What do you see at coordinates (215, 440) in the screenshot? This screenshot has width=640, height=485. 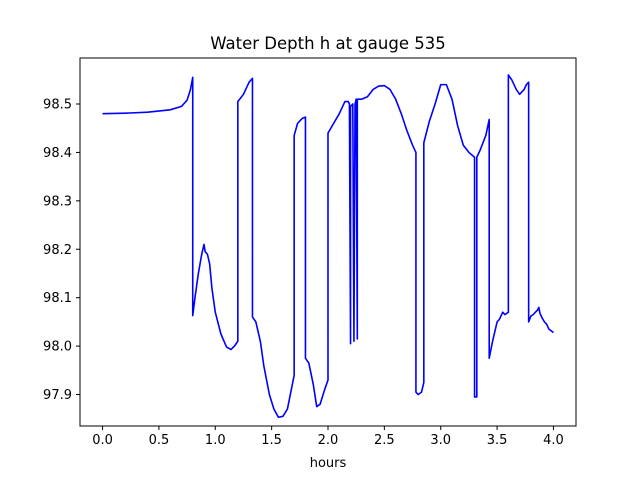 I see `x-tick-label: 1.0` at bounding box center [215, 440].